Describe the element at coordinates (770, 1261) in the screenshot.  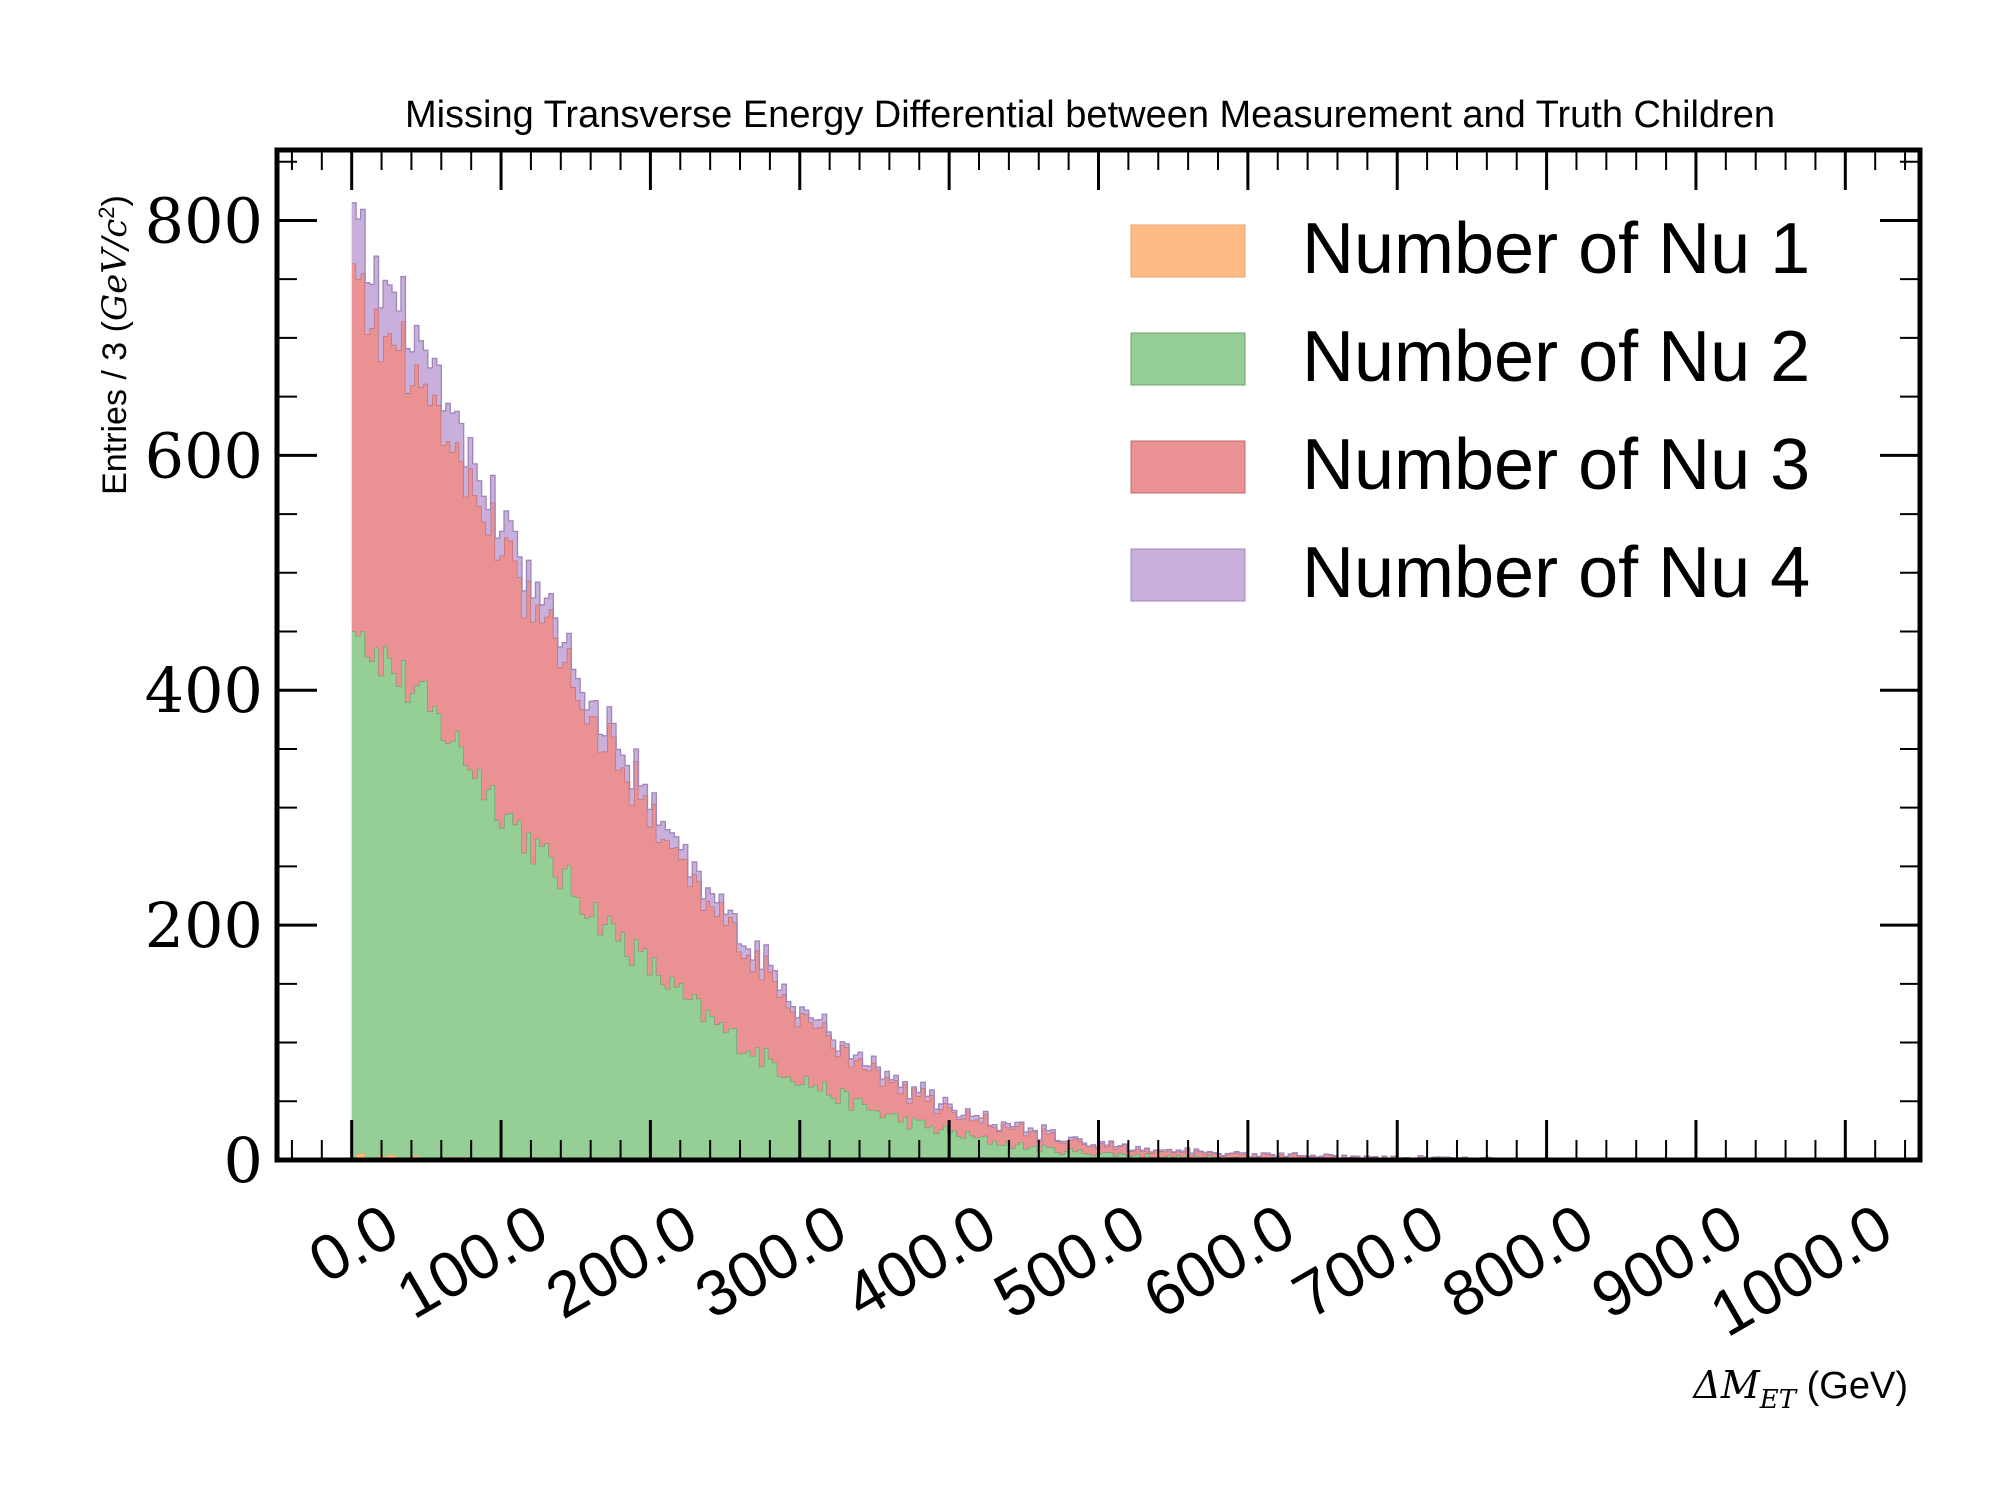
I see `x-tick-label: 300.0` at that location.